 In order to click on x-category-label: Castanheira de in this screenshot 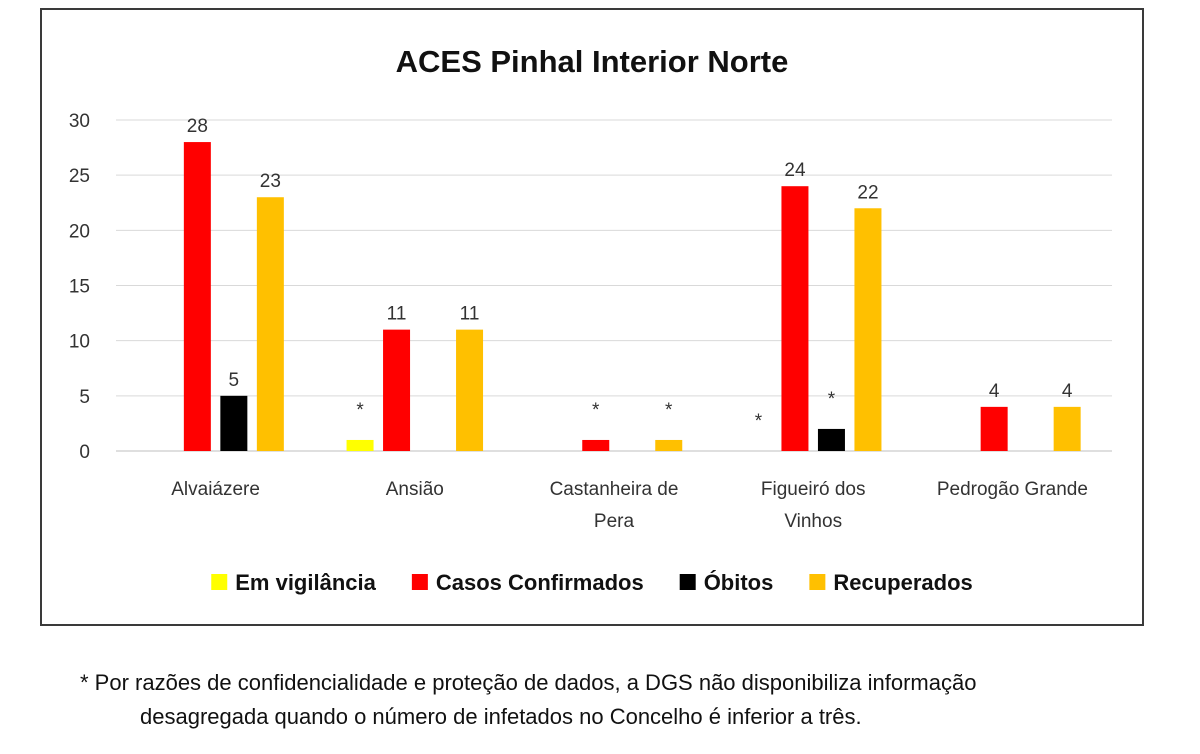, I will do `click(614, 489)`.